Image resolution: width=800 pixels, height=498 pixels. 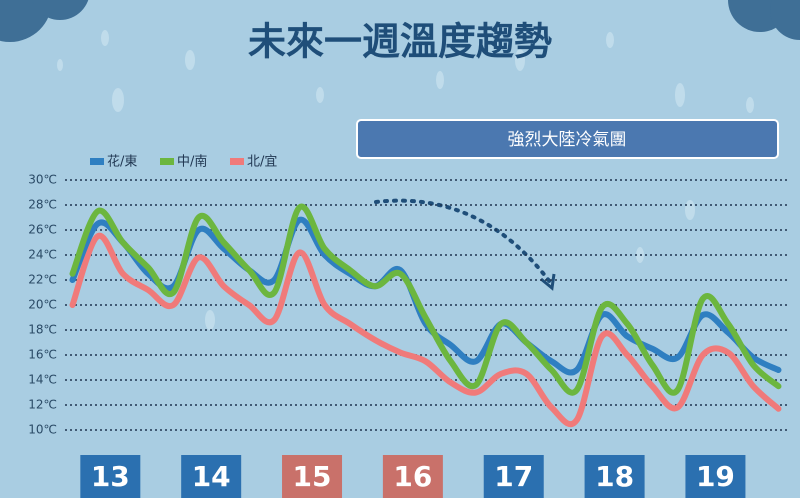 What do you see at coordinates (42, 280) in the screenshot?
I see `y-tick-label: 22℃` at bounding box center [42, 280].